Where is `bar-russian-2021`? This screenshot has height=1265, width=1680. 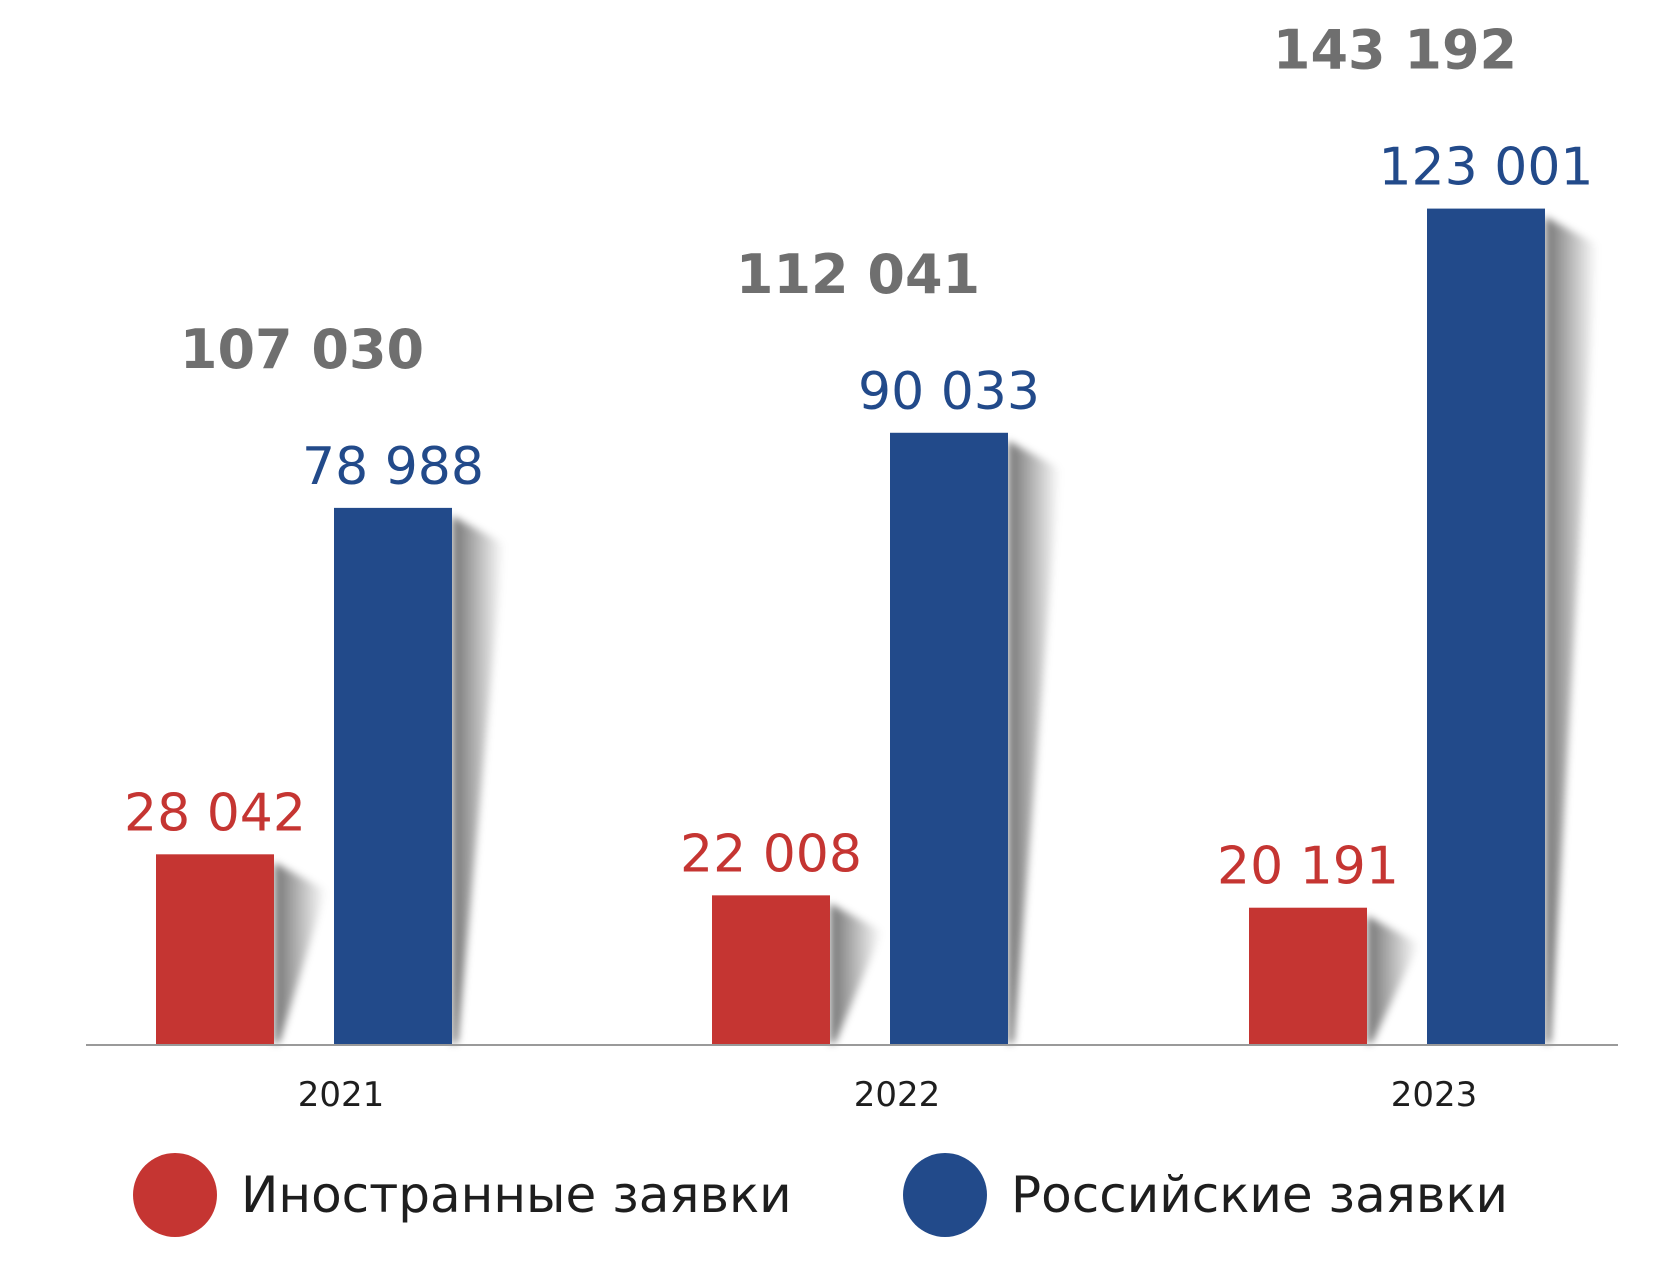
bar-russian-2021 is located at coordinates (393, 776).